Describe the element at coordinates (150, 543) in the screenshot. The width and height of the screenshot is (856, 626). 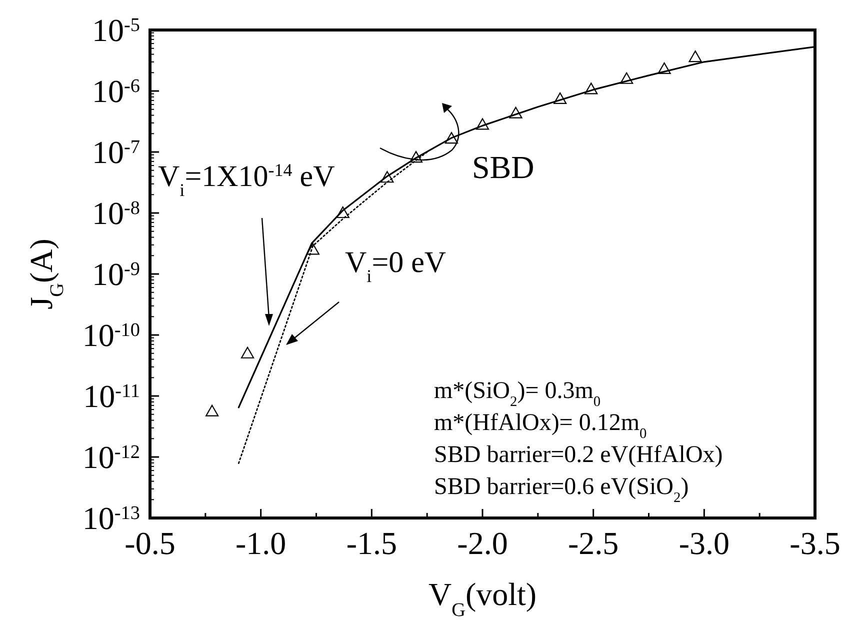
I see `x-tick-label: -0.5` at that location.